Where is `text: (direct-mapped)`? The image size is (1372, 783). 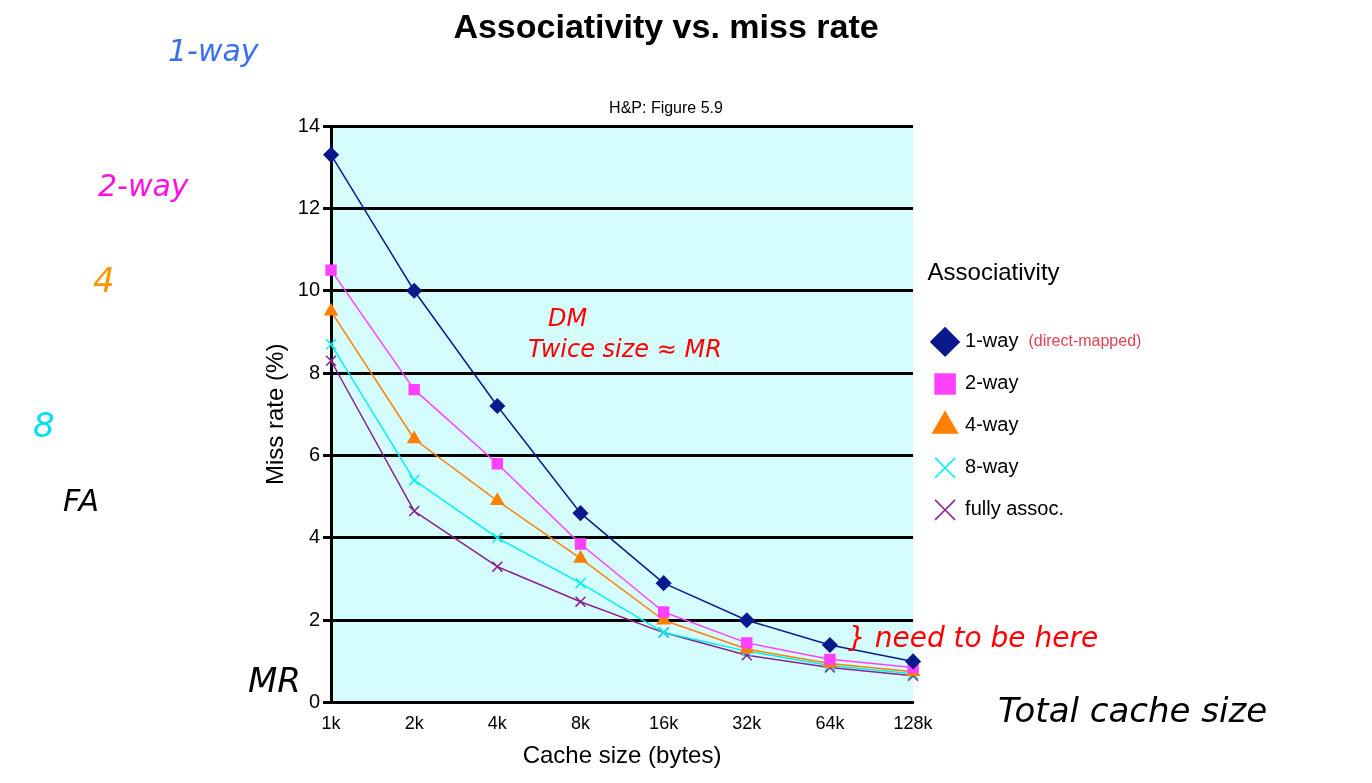 text: (direct-mapped) is located at coordinates (1085, 341).